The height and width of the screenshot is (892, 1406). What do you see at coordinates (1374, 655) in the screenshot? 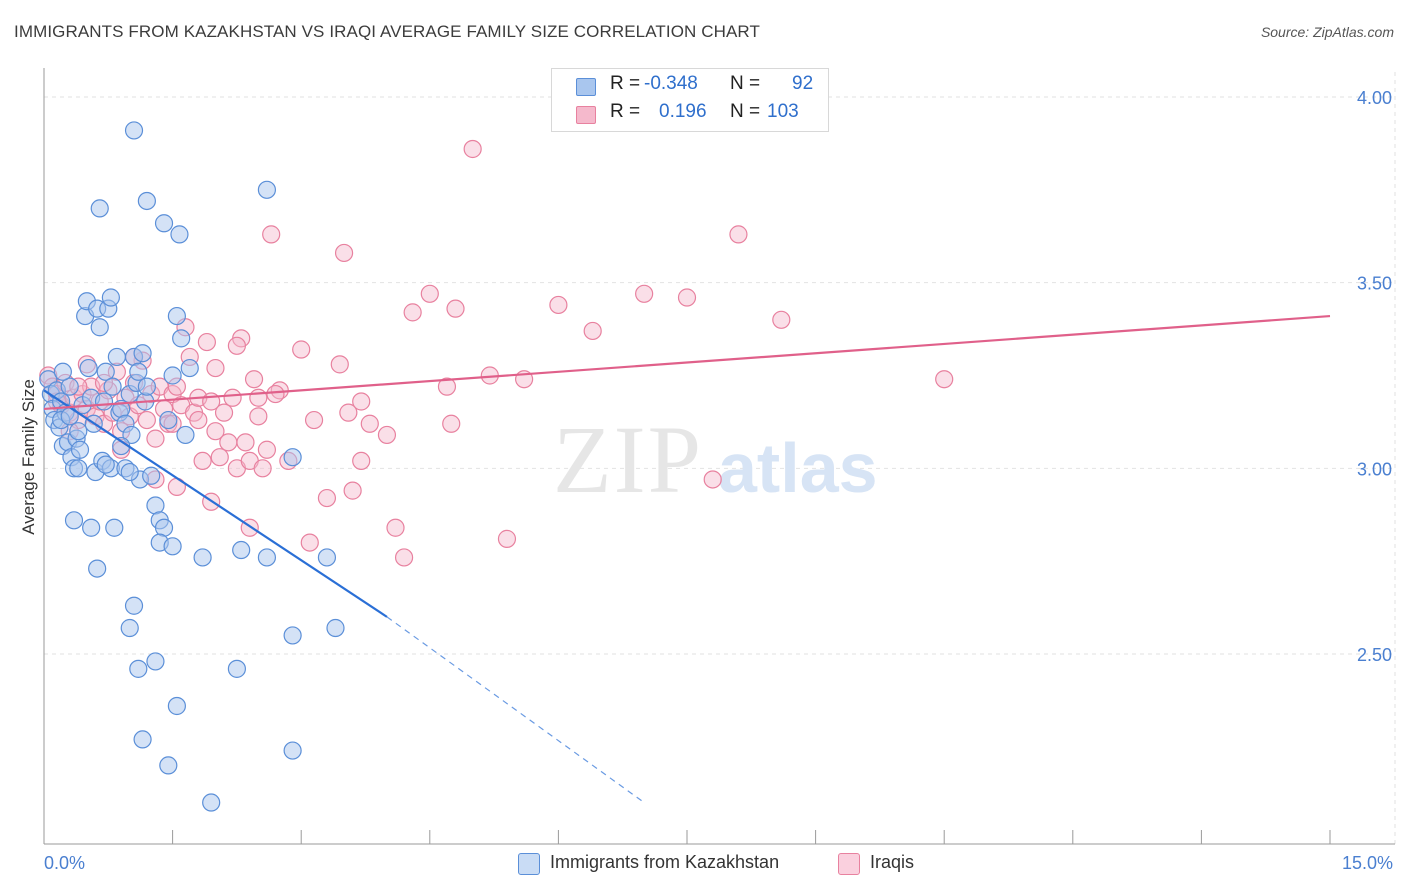
I see `y-tick-label: 2.50` at bounding box center [1374, 655].